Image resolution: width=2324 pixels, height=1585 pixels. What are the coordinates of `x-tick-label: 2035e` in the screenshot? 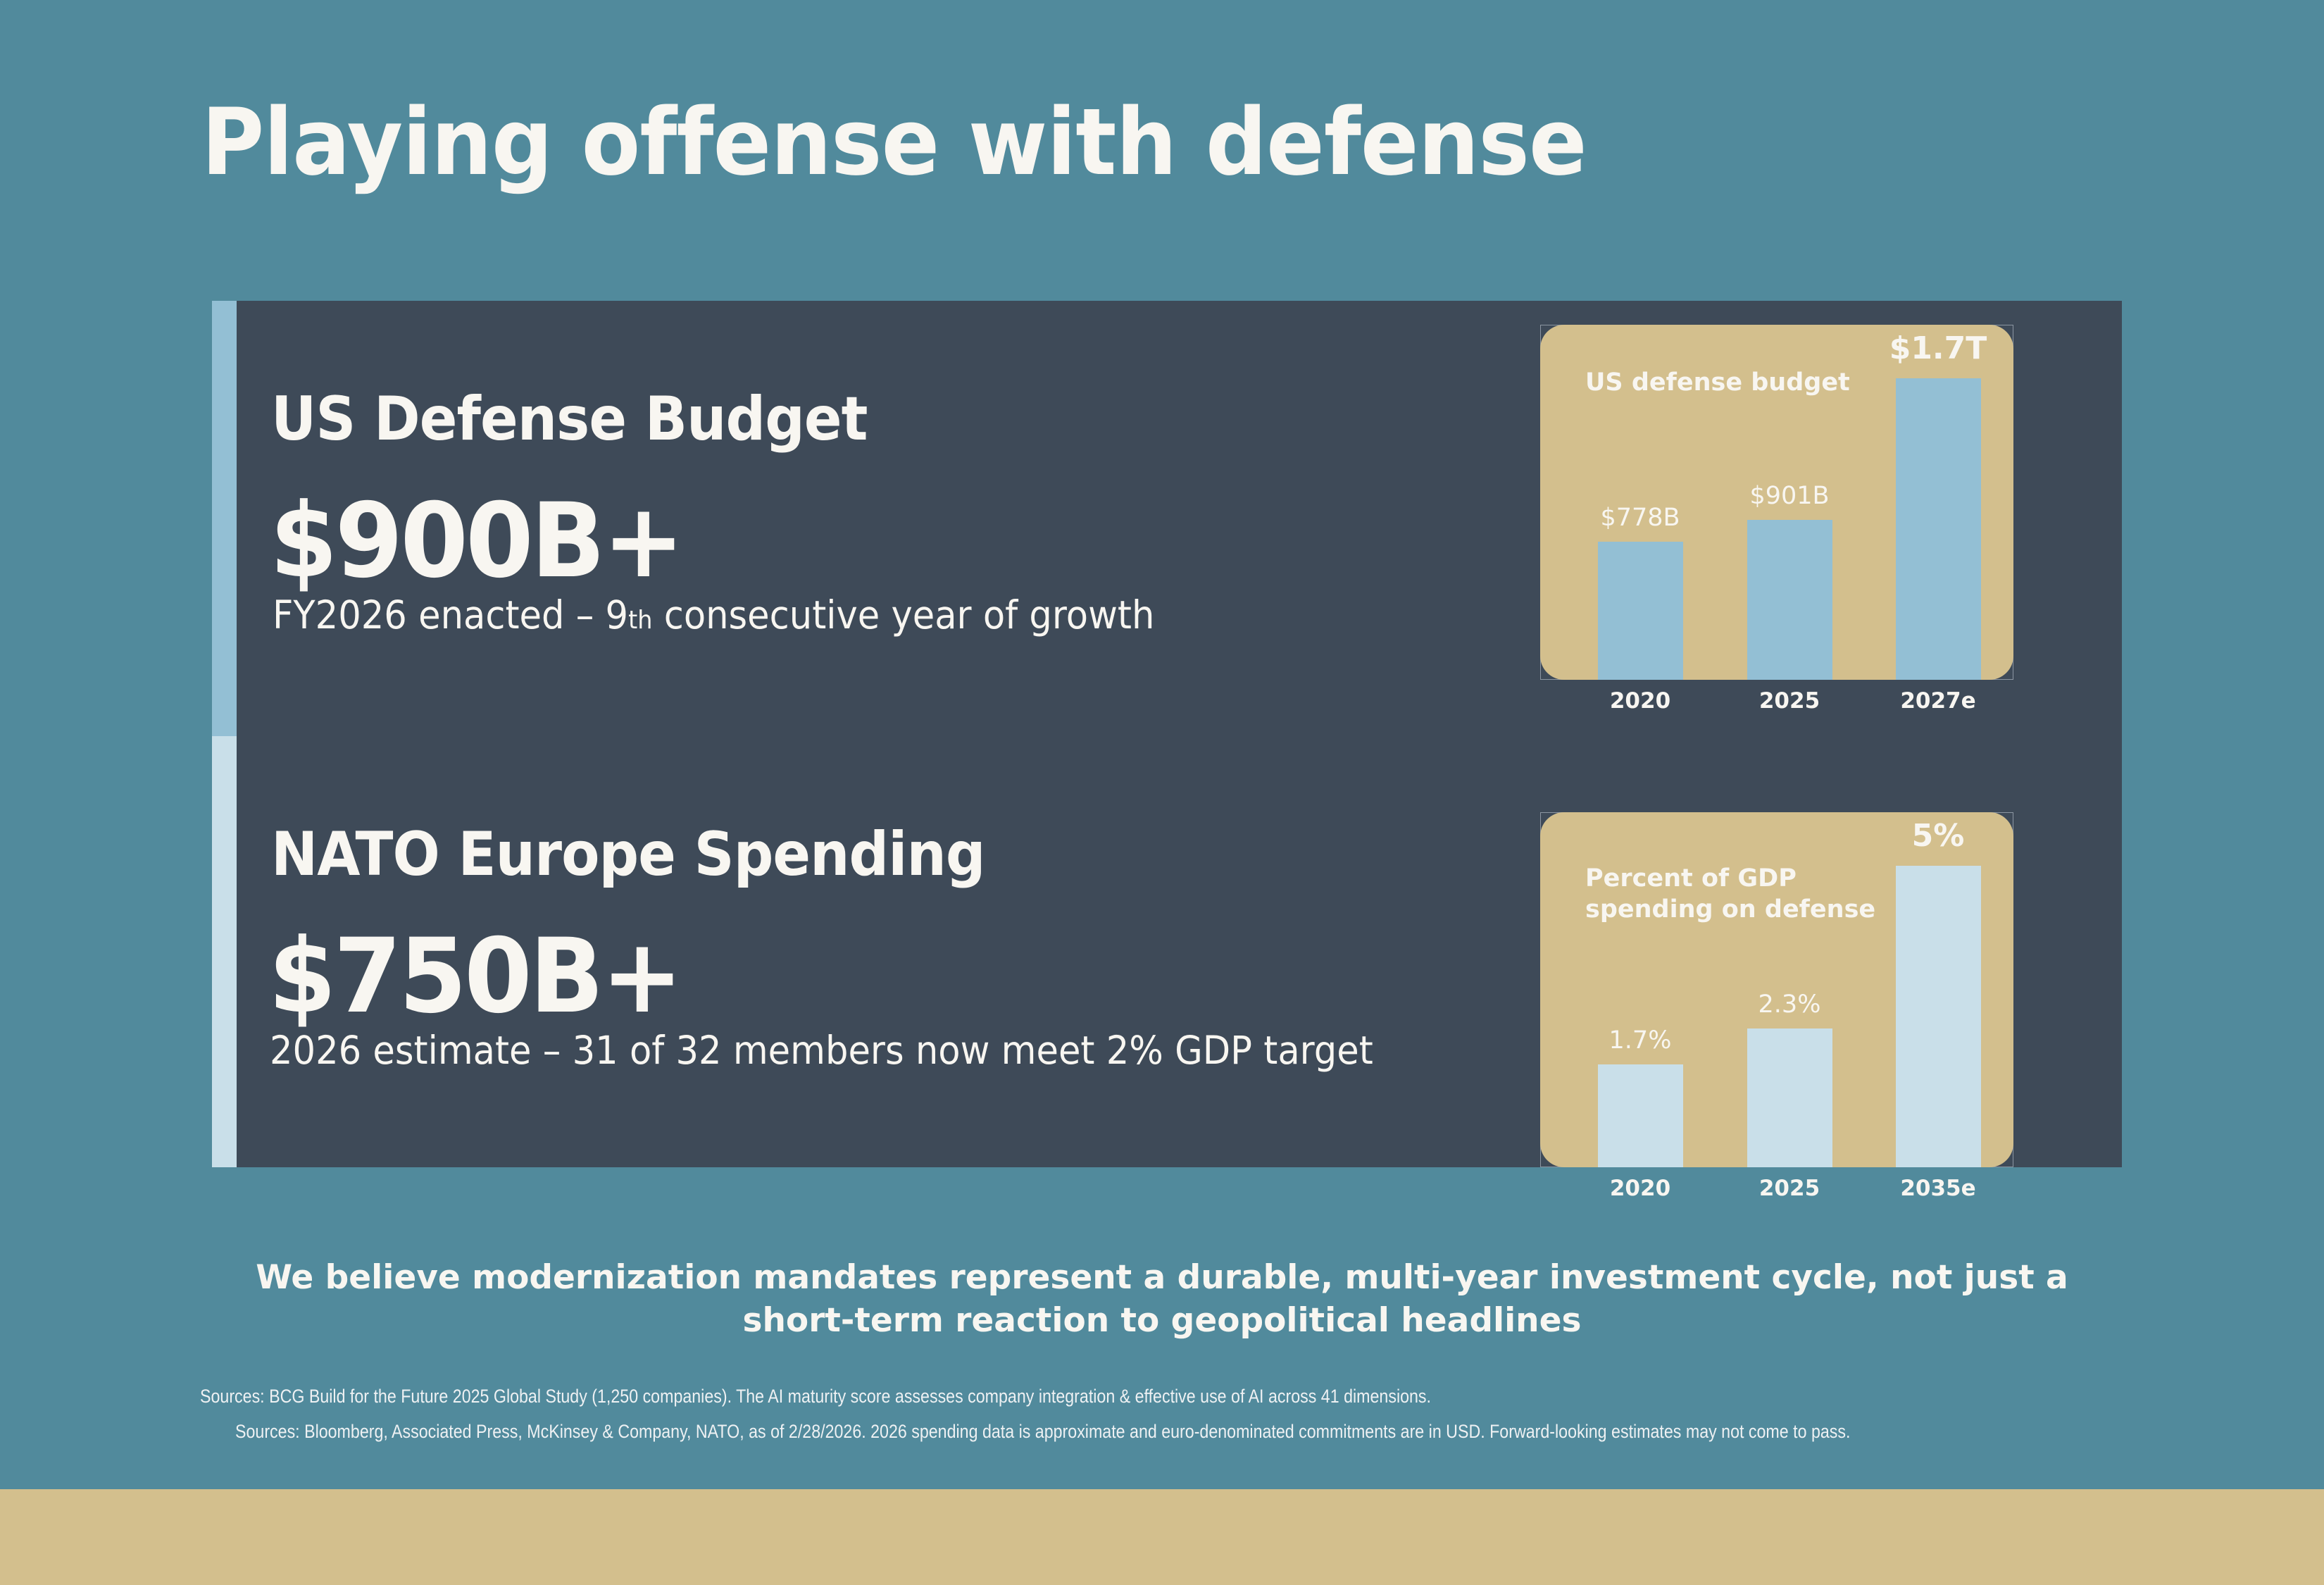 It's located at (1938, 1188).